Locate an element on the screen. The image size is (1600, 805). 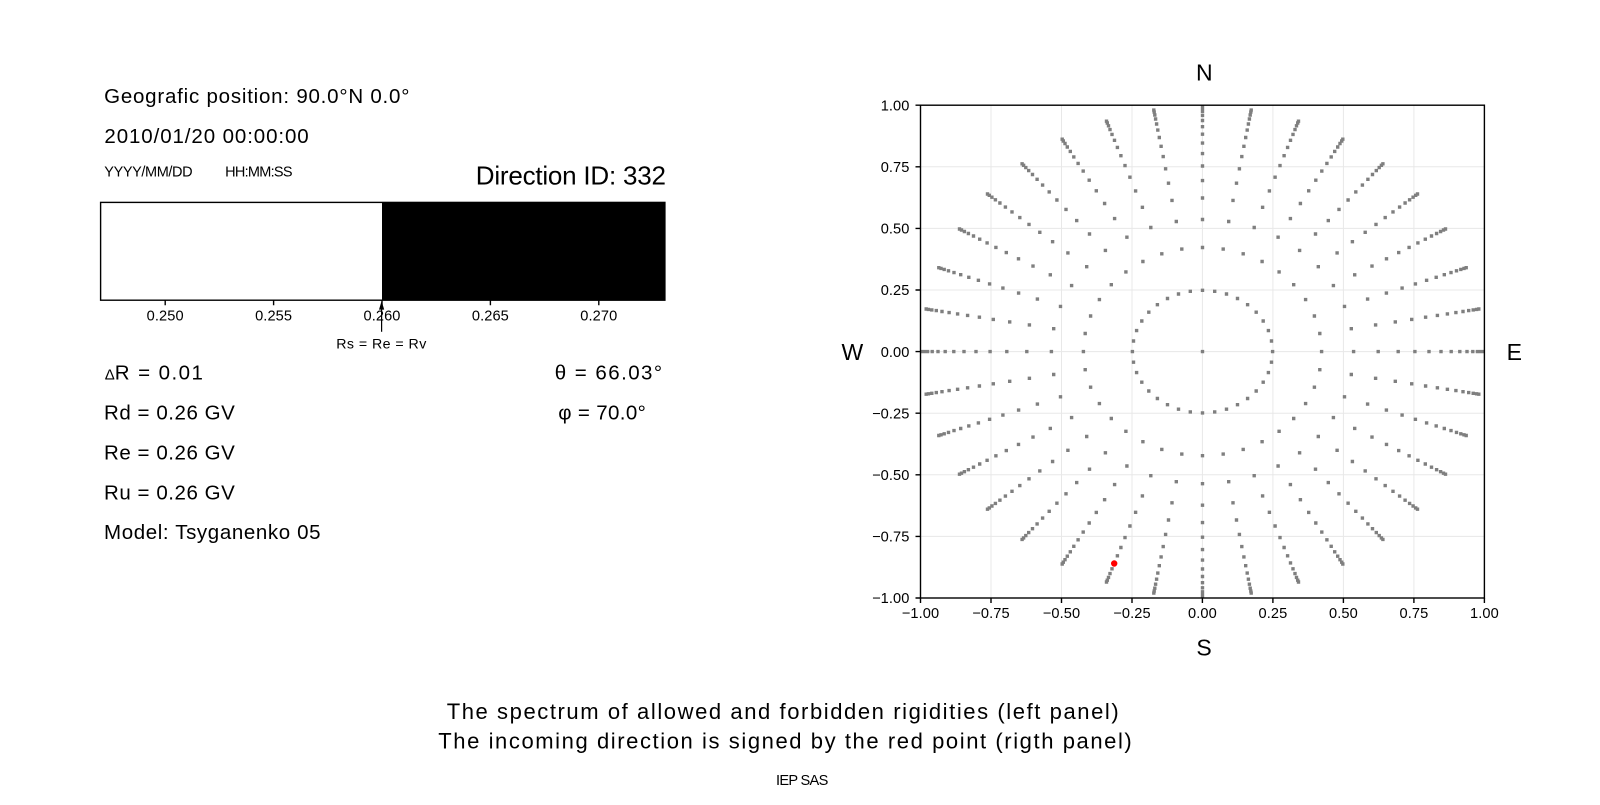
svg-text: Model: Tsyganenko 05 is located at coordinates (212, 532).